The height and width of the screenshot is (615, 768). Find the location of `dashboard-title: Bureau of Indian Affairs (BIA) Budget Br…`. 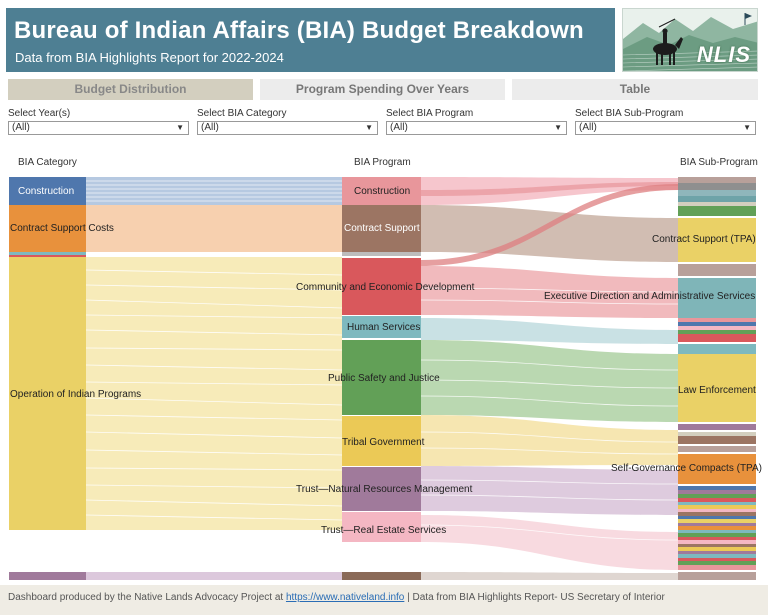

dashboard-title: Bureau of Indian Affairs (BIA) Budget Br… is located at coordinates (299, 30).